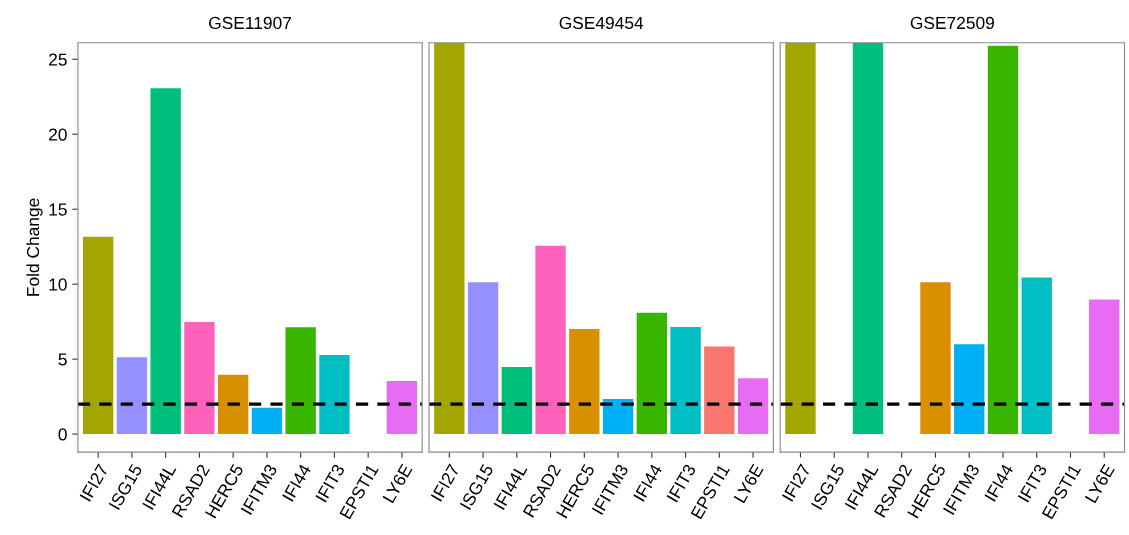  What do you see at coordinates (58, 134) in the screenshot?
I see `y-tick-label: 20` at bounding box center [58, 134].